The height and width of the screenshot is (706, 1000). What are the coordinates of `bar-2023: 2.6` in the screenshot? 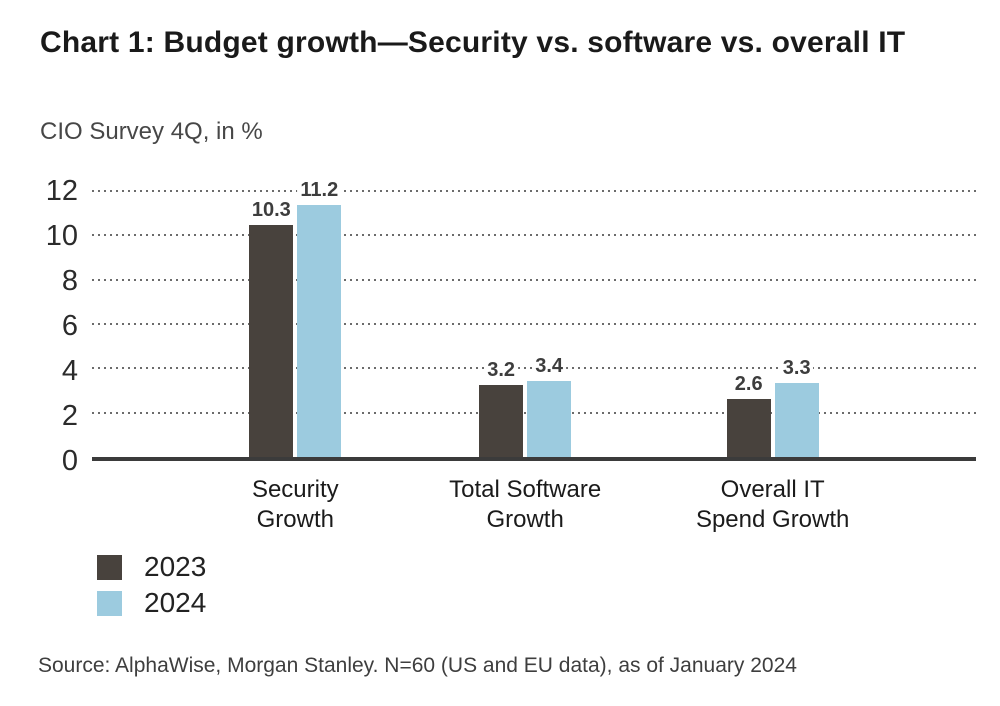 It's located at (748, 414).